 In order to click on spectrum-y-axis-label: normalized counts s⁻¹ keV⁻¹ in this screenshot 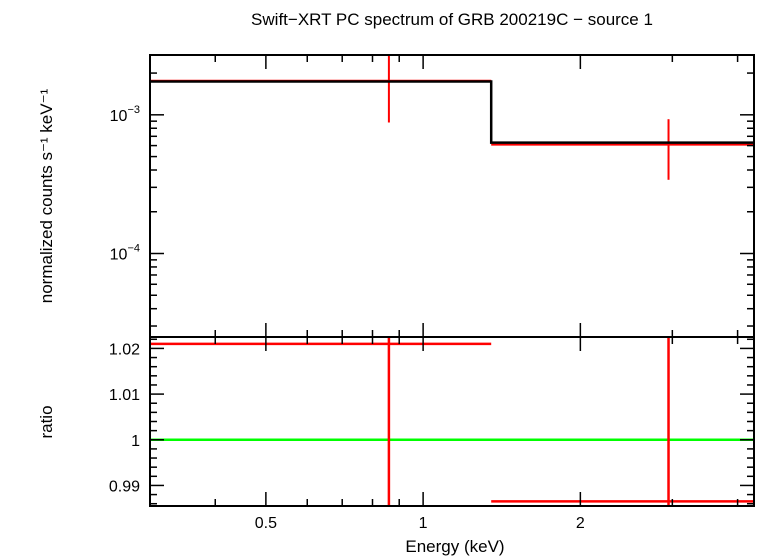, I will do `click(46, 195)`.